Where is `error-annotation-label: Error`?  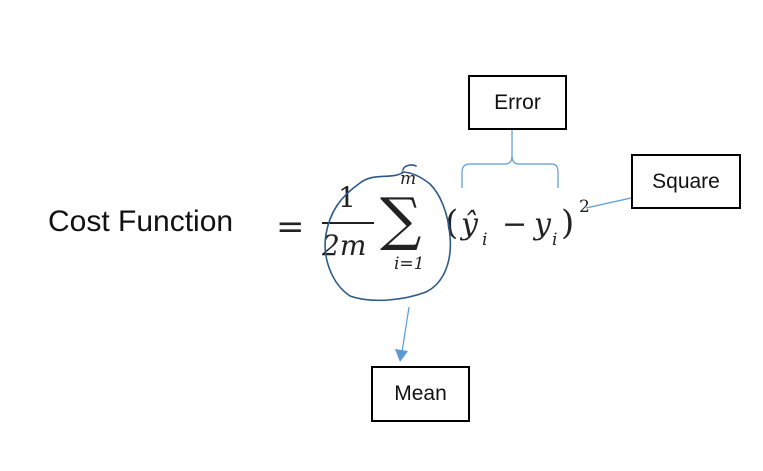
error-annotation-label: Error is located at coordinates (517, 102).